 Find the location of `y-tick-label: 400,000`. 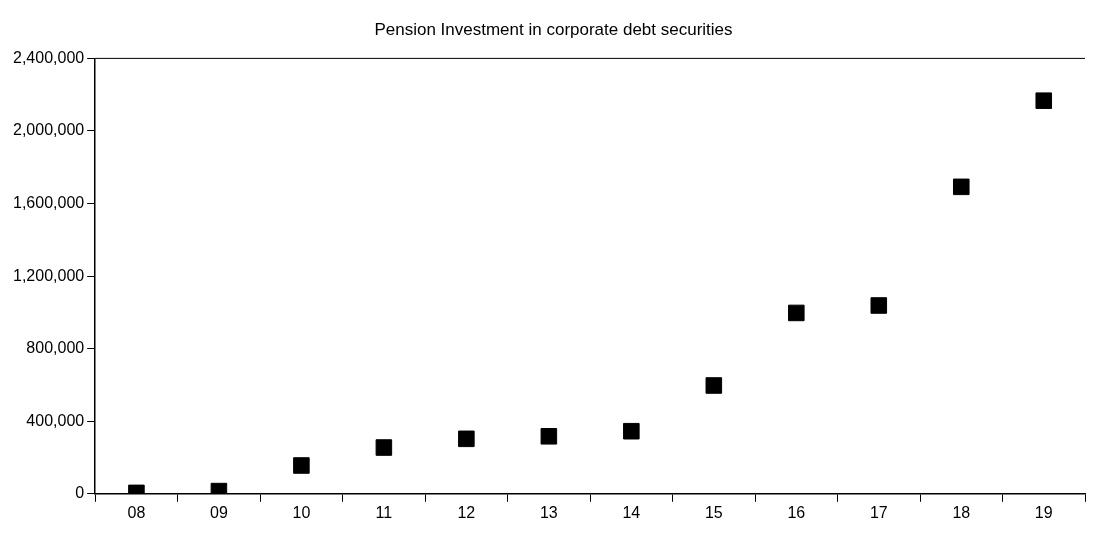

y-tick-label: 400,000 is located at coordinates (55, 420).